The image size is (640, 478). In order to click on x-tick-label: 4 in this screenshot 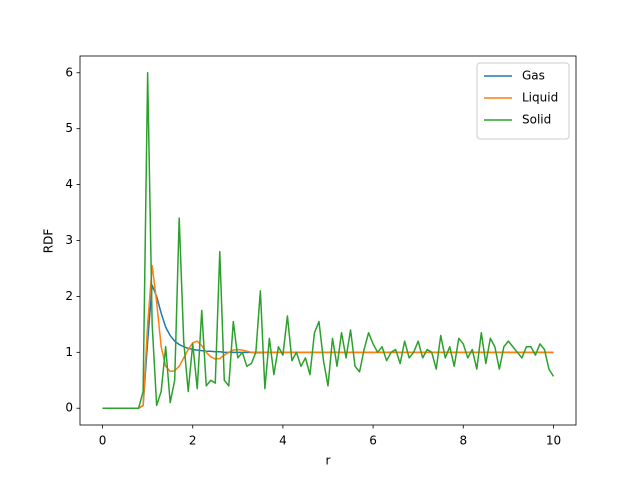, I will do `click(283, 441)`.